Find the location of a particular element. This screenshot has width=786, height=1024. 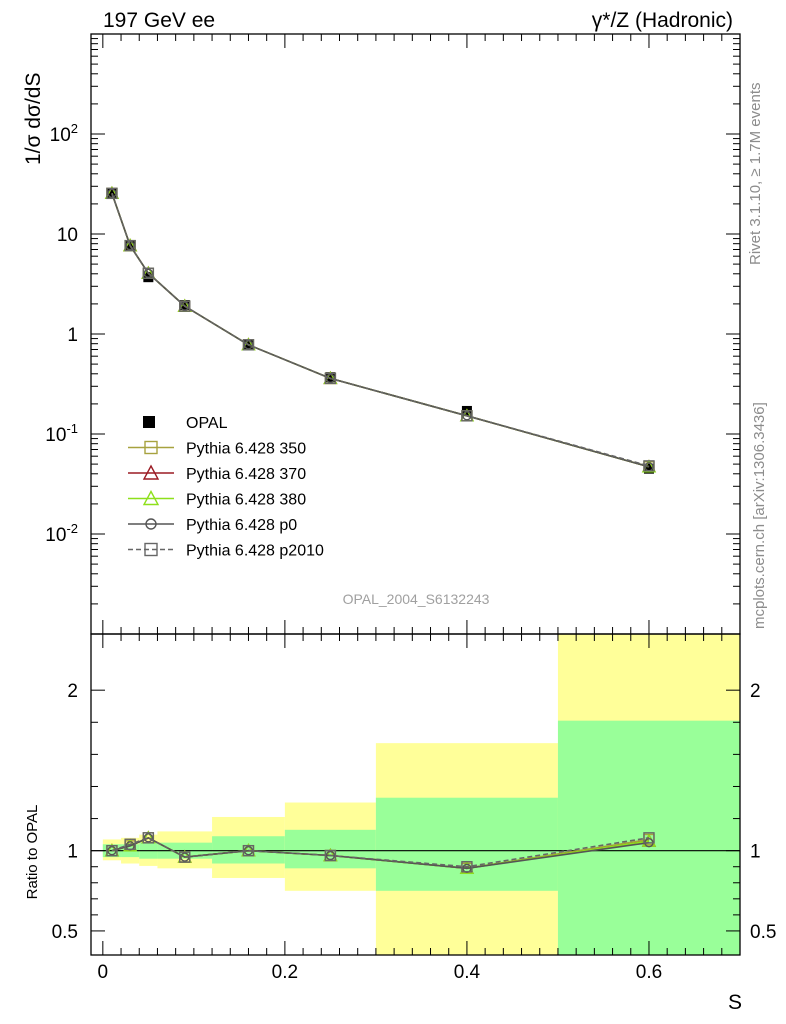

ratio-ytick-label-0: 0.5 is located at coordinates (65, 932).